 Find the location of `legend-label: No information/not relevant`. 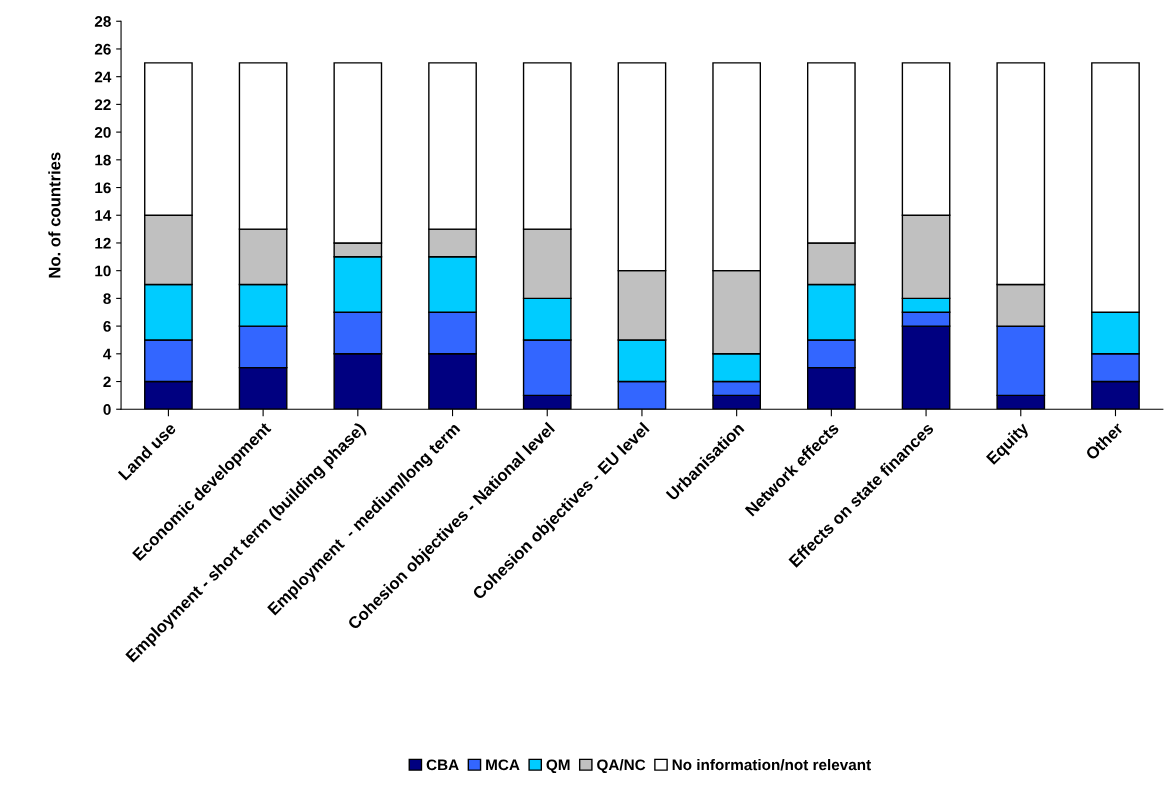

legend-label: No information/not relevant is located at coordinates (771, 765).